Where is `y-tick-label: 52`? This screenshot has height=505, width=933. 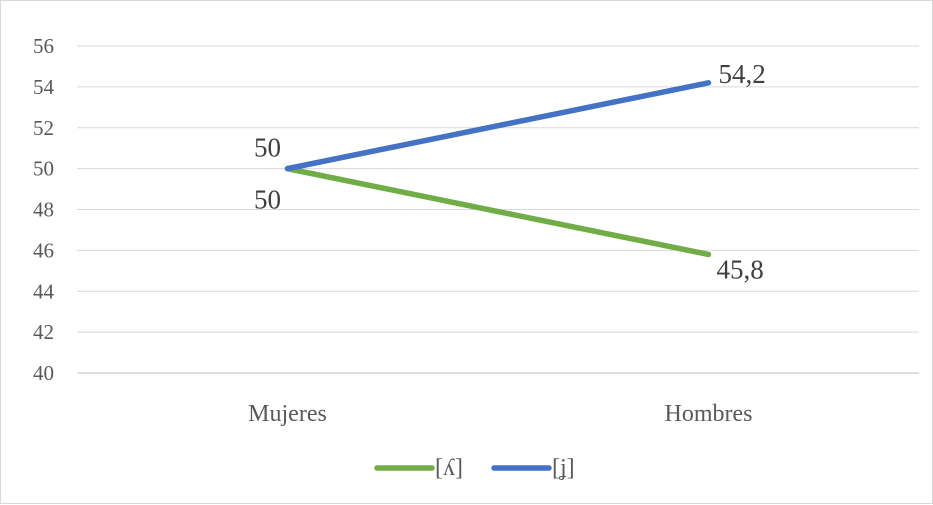
y-tick-label: 52 is located at coordinates (43, 128).